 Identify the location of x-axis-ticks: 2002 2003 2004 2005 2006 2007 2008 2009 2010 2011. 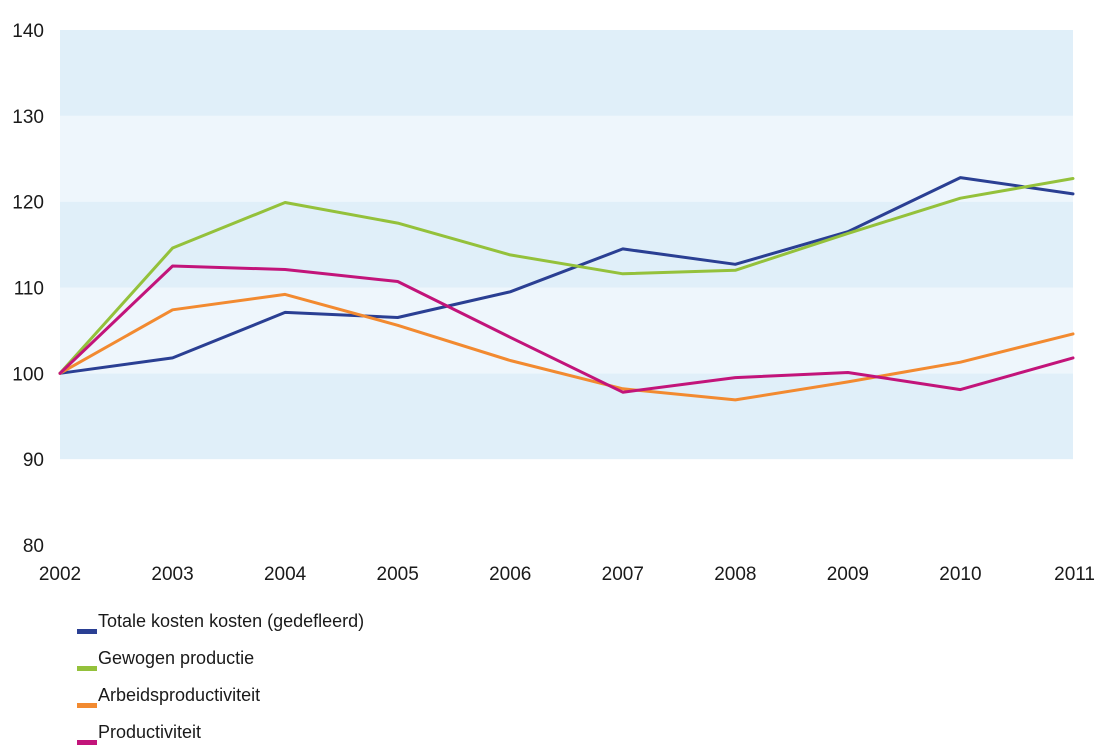
(567, 574).